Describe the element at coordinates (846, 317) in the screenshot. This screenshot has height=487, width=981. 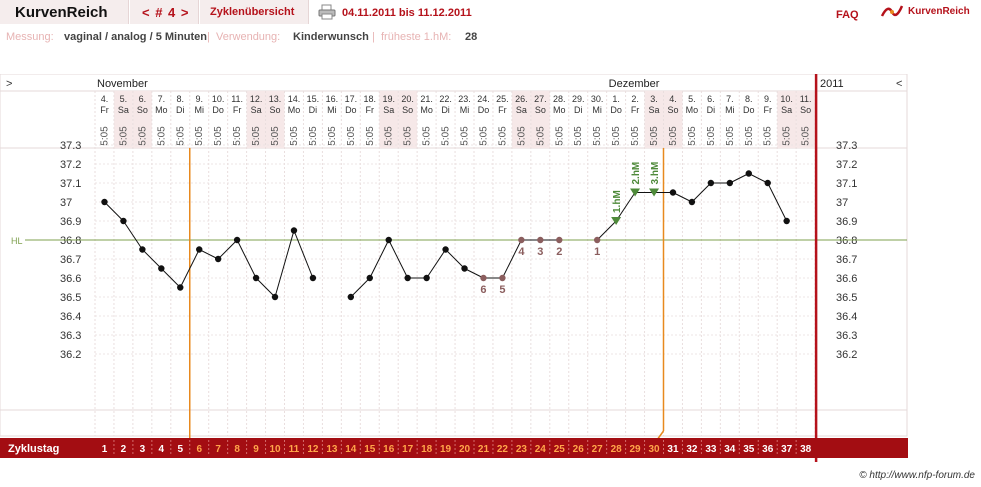
I see `y-tick-label-right: 36.4` at that location.